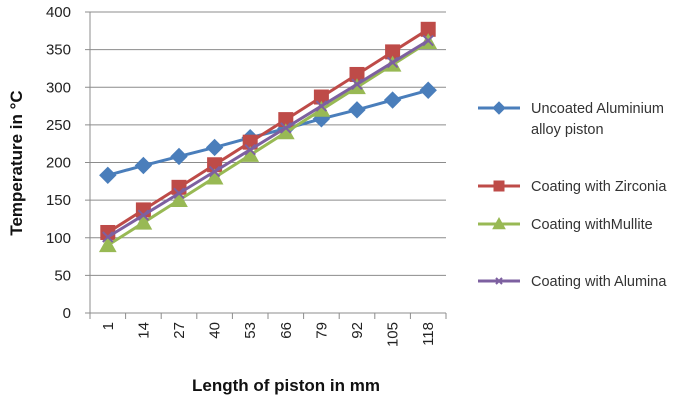 The image size is (700, 401). Describe the element at coordinates (428, 334) in the screenshot. I see `x-tick-label: 118` at that location.